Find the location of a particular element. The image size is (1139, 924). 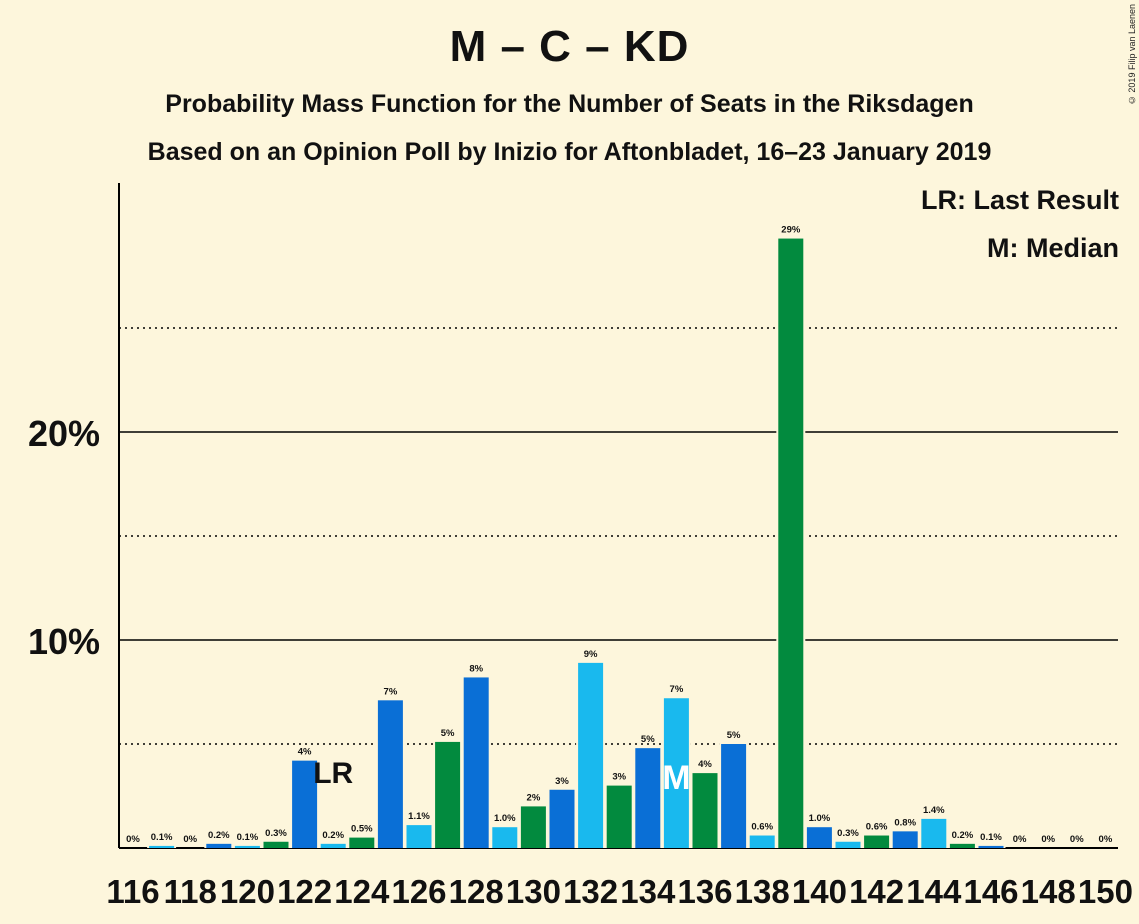

x-tick-label: 128 is located at coordinates (476, 891).